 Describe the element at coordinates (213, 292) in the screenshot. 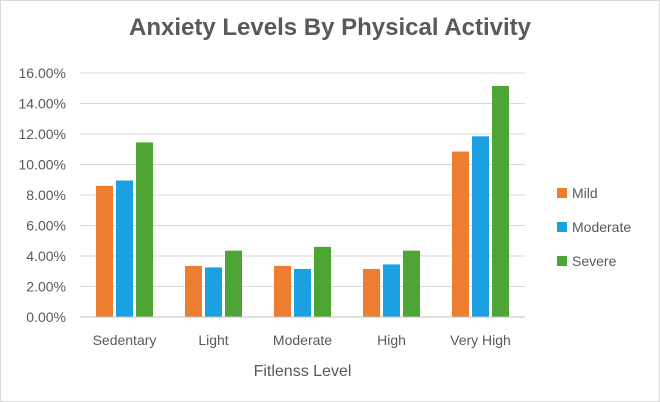

I see `bar-moderate-light` at that location.